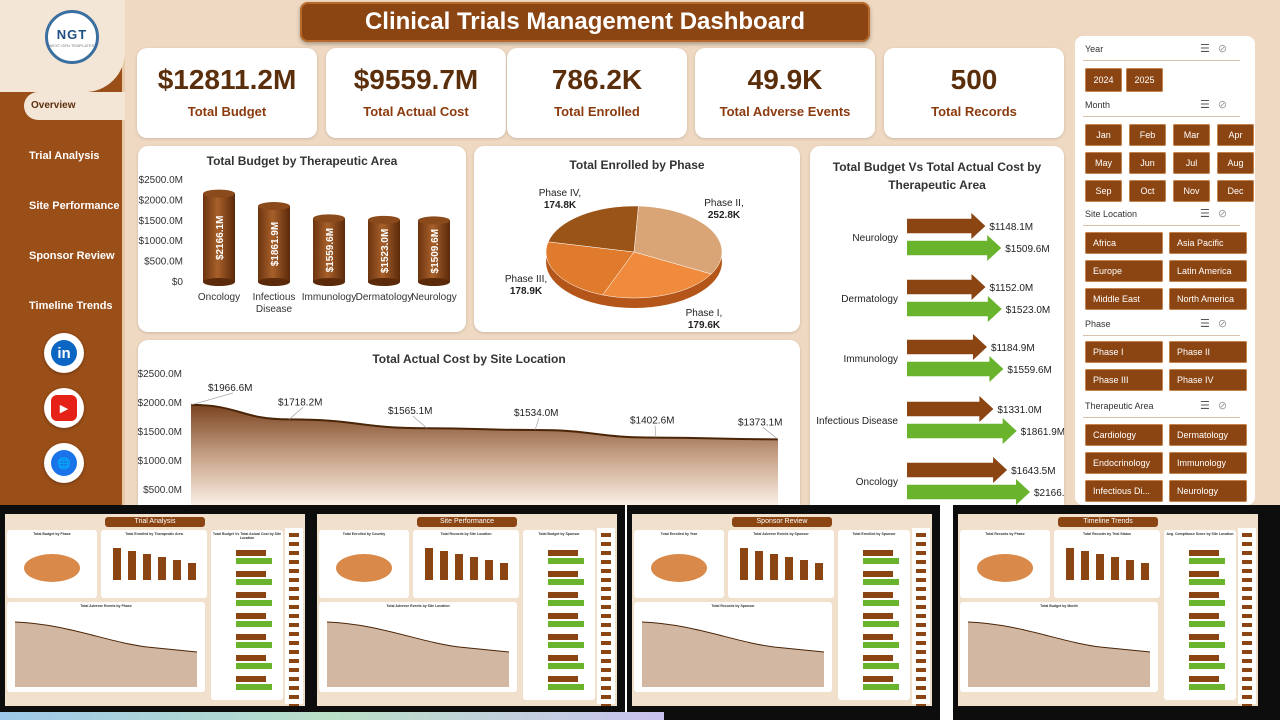 The width and height of the screenshot is (1280, 720). What do you see at coordinates (1208, 271) in the screenshot?
I see `slicer-chip-latin-america: Latin America` at bounding box center [1208, 271].